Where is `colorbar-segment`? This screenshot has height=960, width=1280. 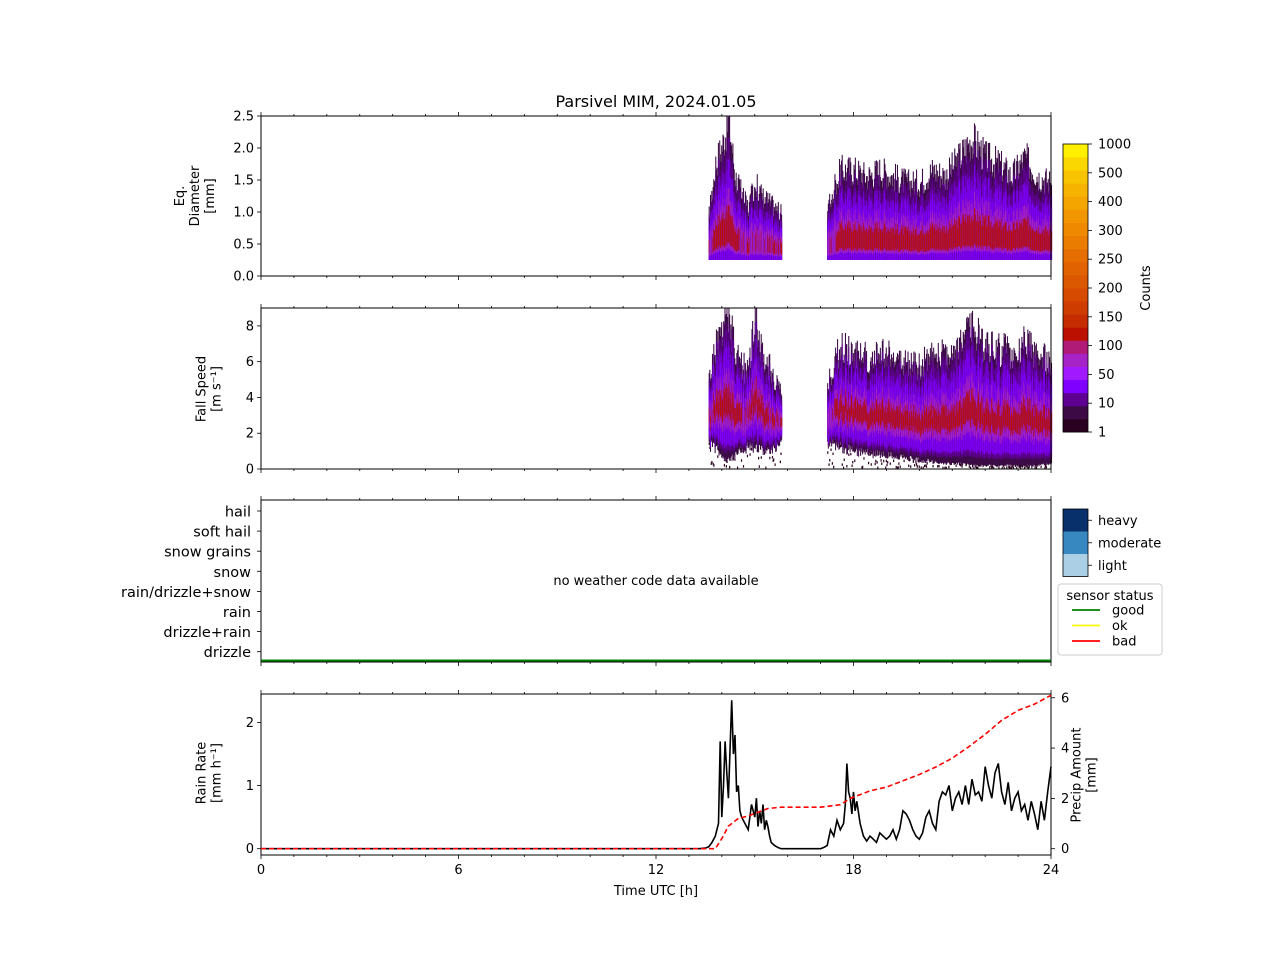
colorbar-segment is located at coordinates (1075, 268).